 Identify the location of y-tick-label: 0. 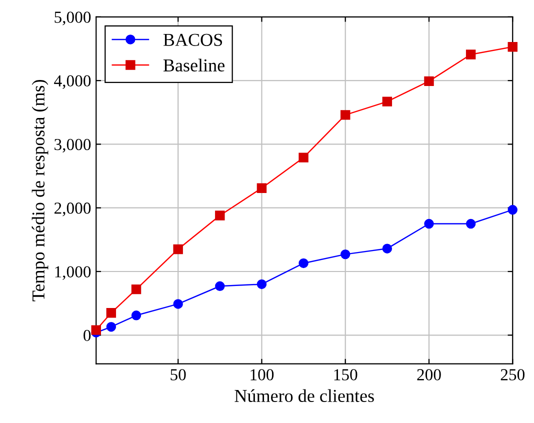
(87, 336).